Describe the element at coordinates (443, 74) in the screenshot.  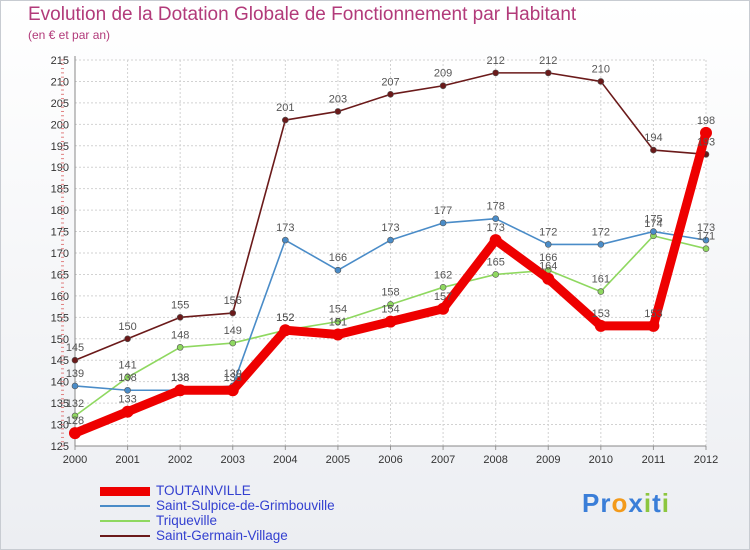
I see `data-label-saint-germain-village: 209` at that location.